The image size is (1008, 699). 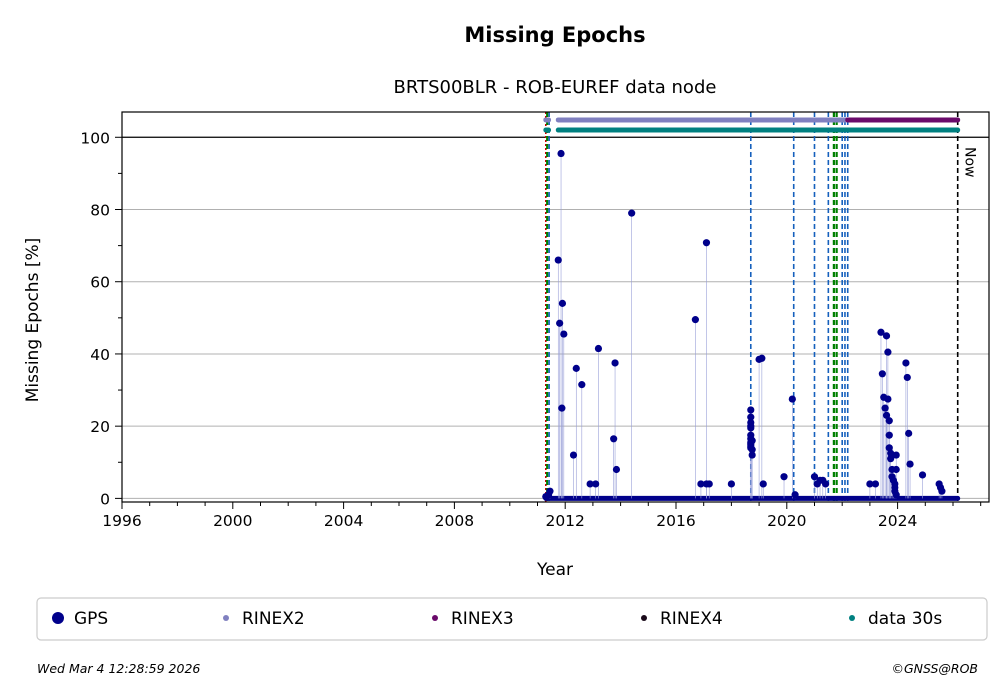 I want to click on footer-copyright: ©GNSS@ROB, so click(x=934, y=668).